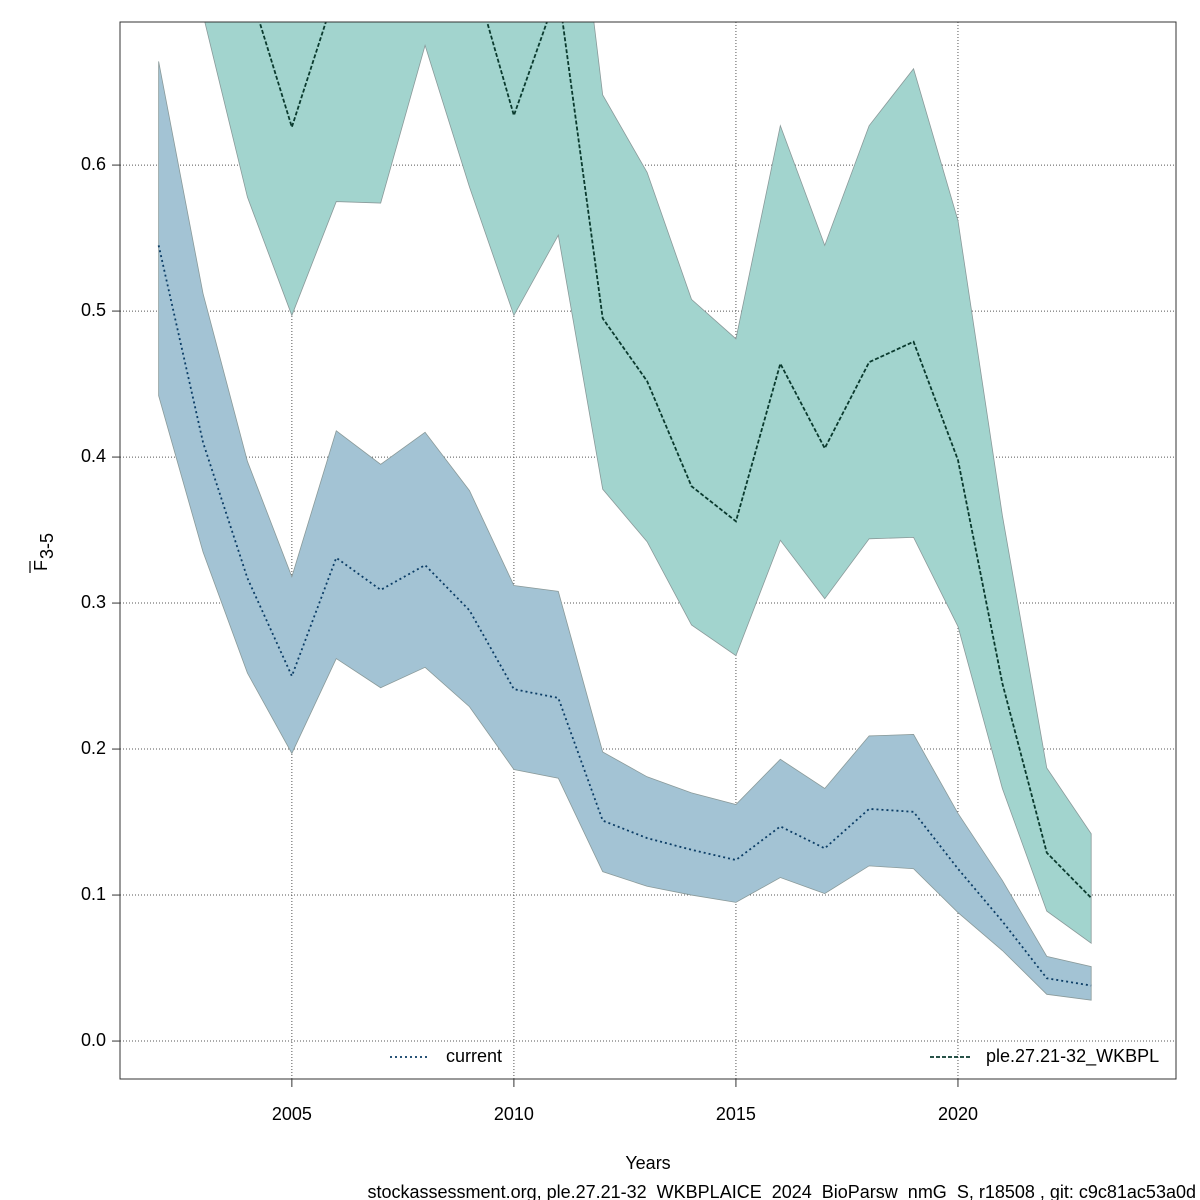  What do you see at coordinates (958, 1114) in the screenshot?
I see `x-tick-label: 2020` at bounding box center [958, 1114].